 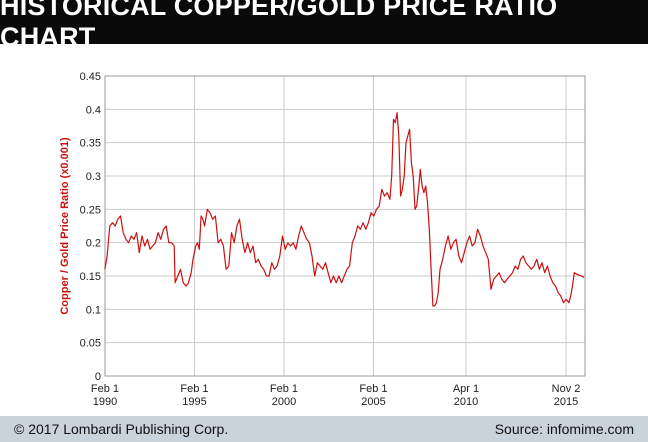 What do you see at coordinates (566, 402) in the screenshot?
I see `x-tick-label-line2: 2015` at bounding box center [566, 402].